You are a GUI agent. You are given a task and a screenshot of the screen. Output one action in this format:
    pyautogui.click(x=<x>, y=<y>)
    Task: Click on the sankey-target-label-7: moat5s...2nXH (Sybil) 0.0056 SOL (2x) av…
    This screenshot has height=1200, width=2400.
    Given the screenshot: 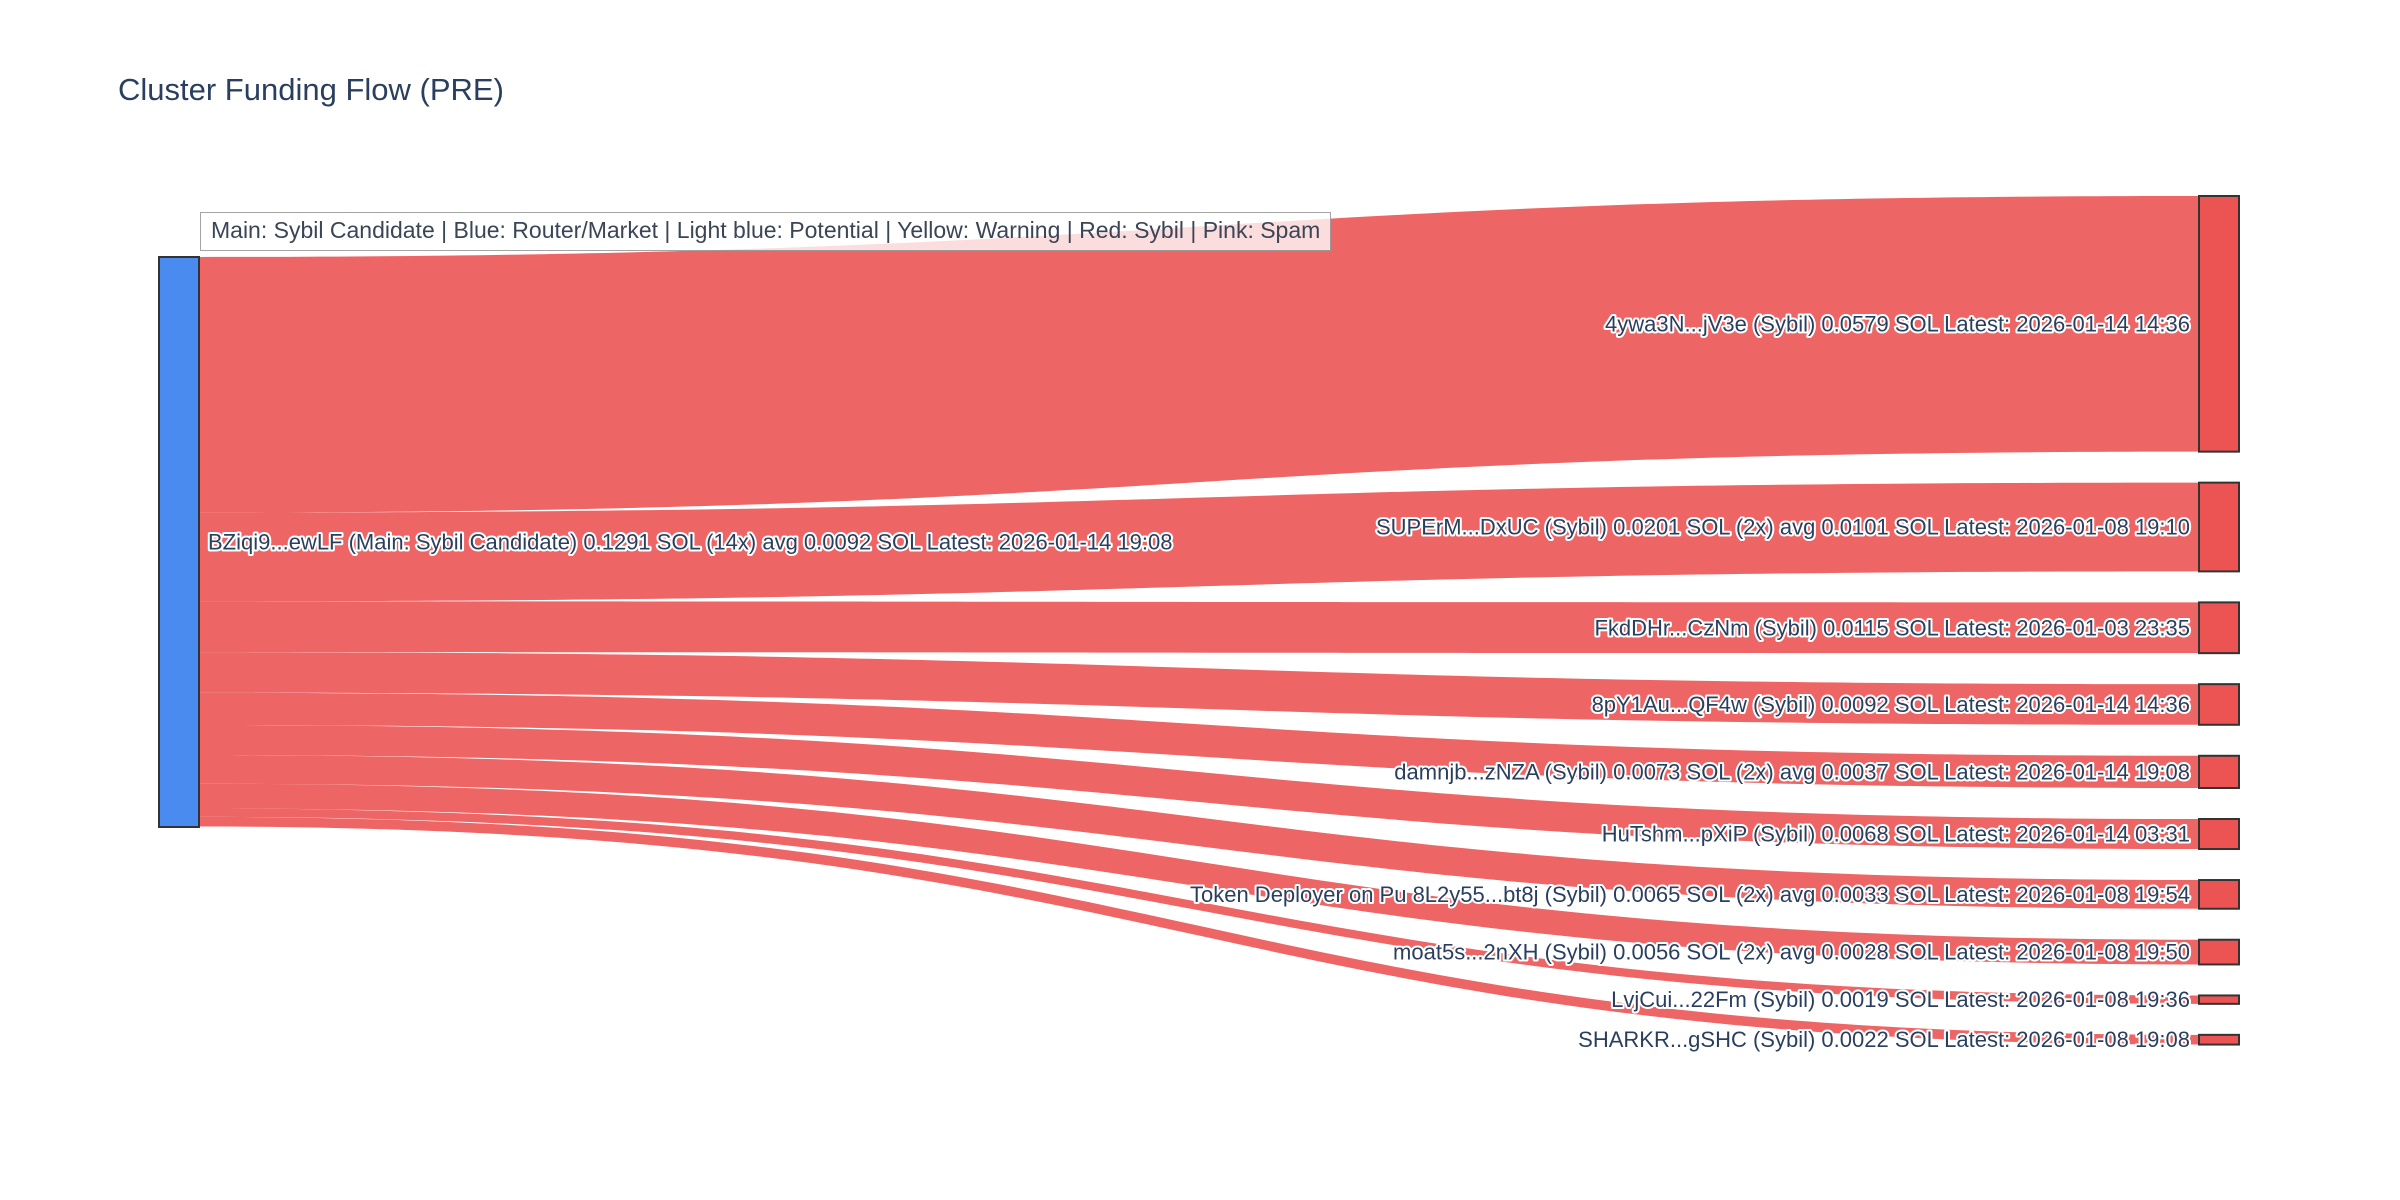 What is the action you would take?
    pyautogui.click(x=1791, y=952)
    